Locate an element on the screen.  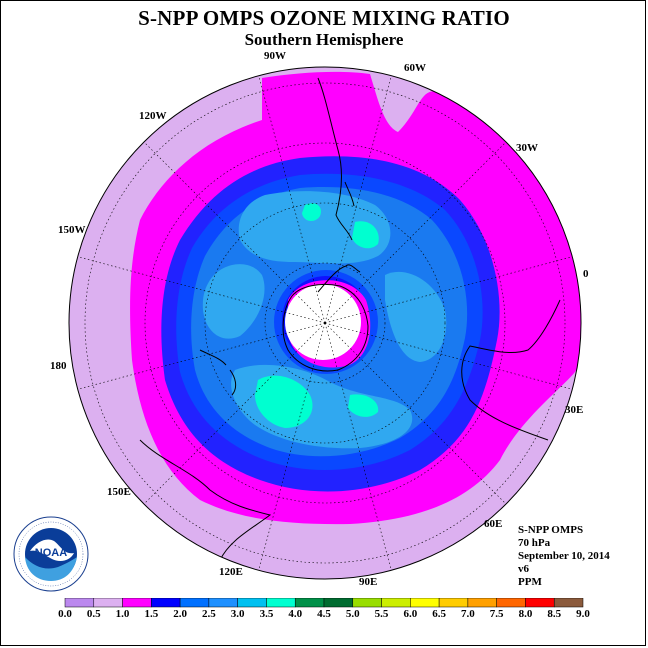
coastline-antarctica is located at coordinates (325, 327).